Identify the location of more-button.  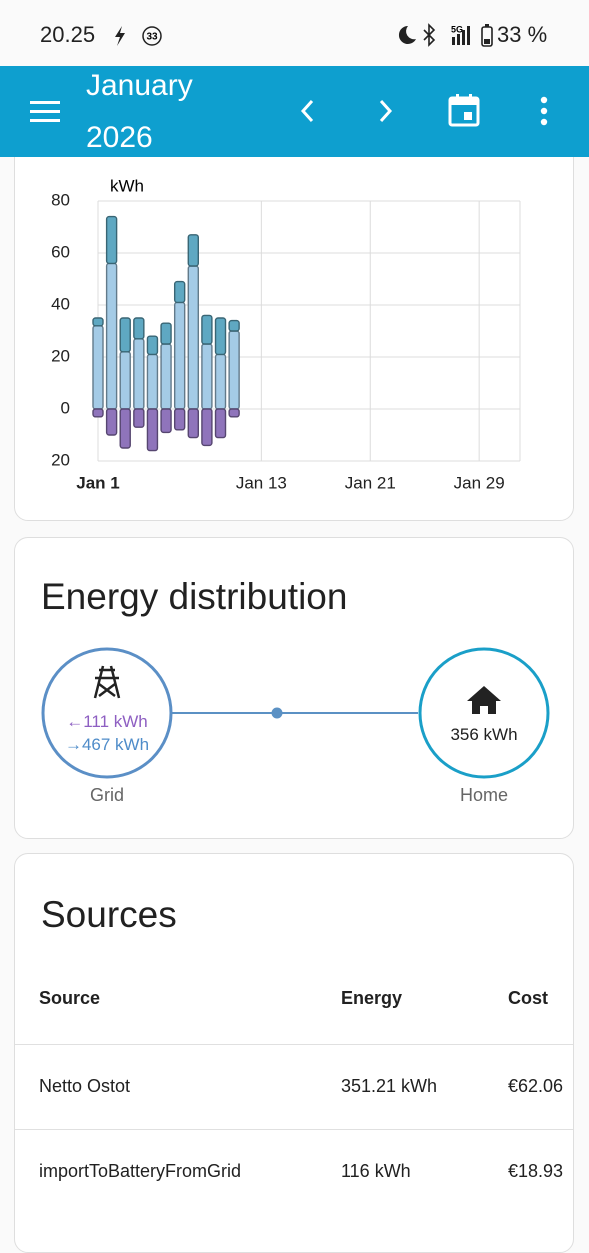
(544, 111).